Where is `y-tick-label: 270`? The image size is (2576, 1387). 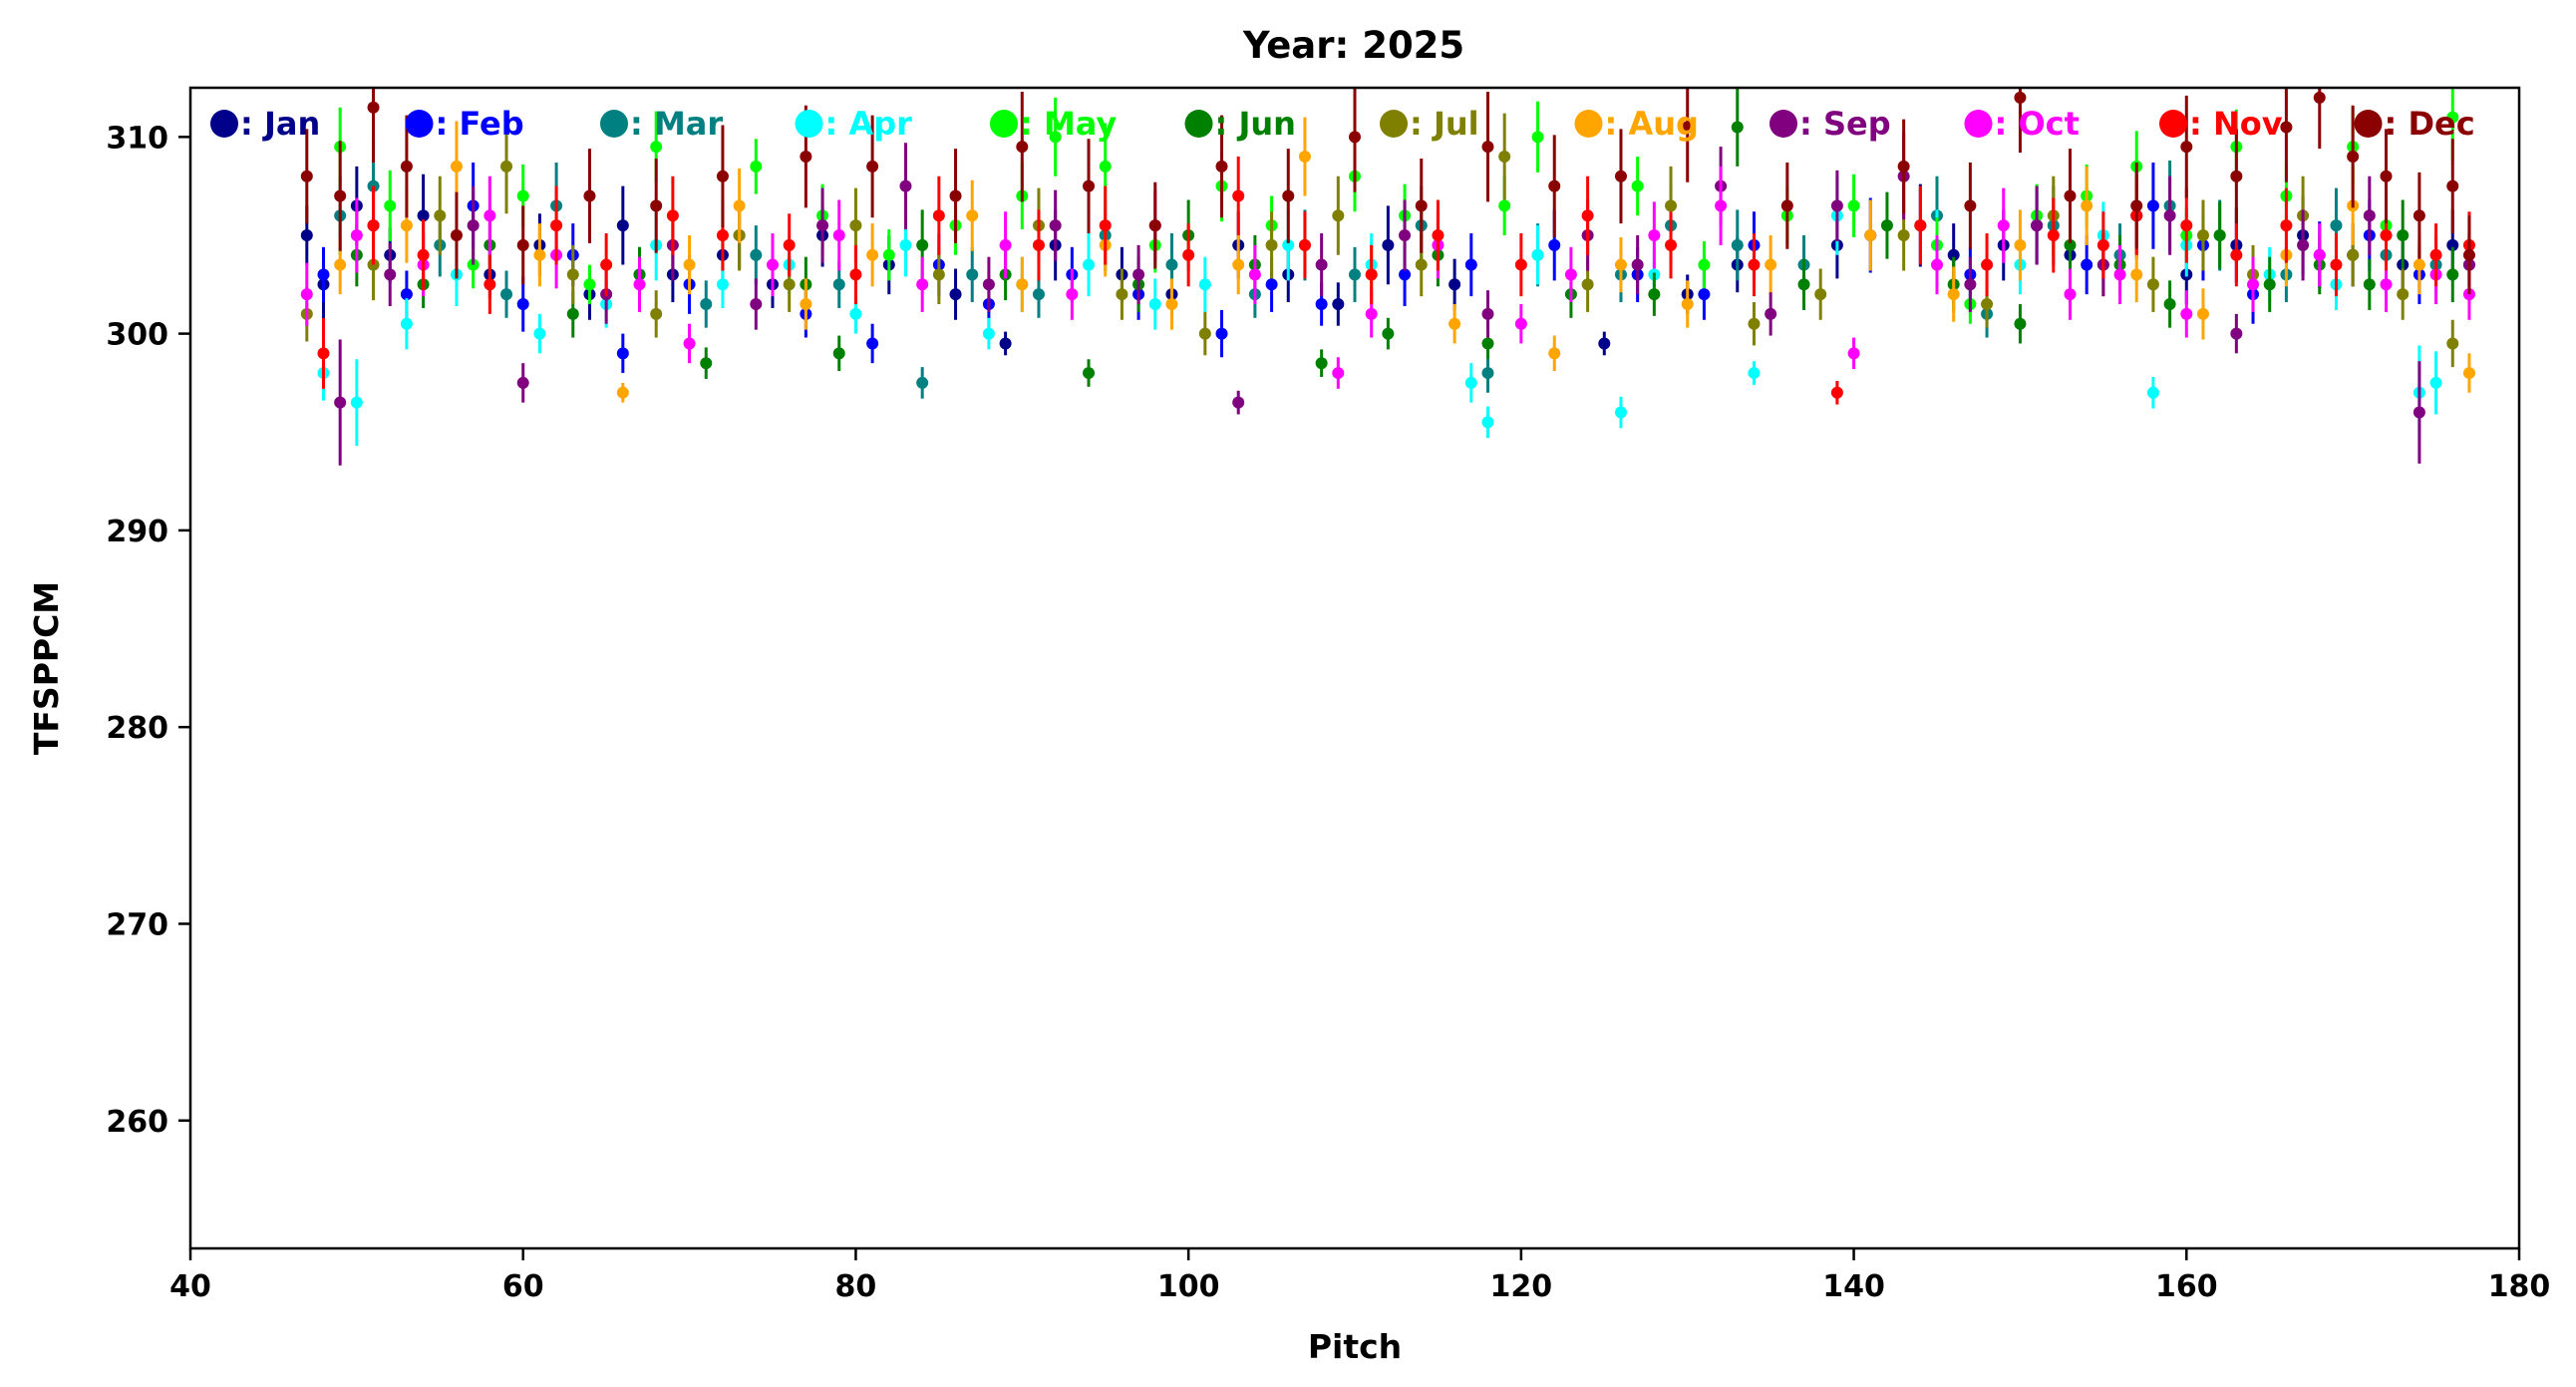
y-tick-label: 270 is located at coordinates (137, 924).